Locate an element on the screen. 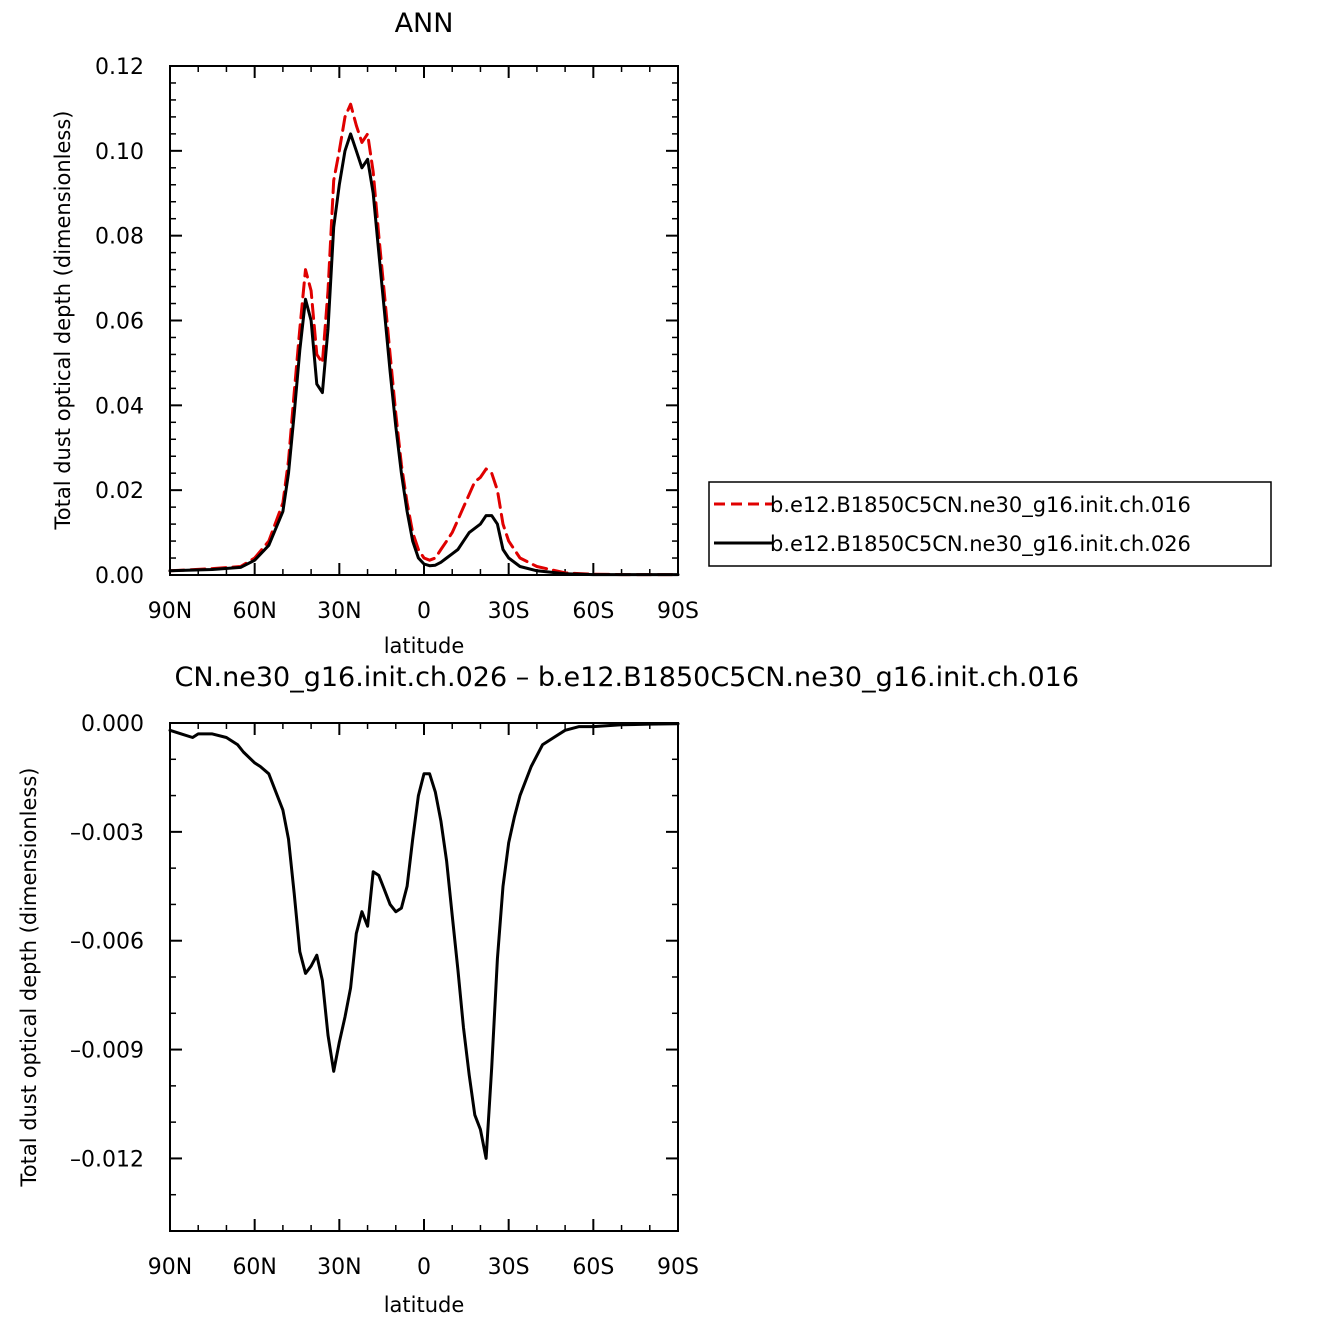 The height and width of the screenshot is (1325, 1322). y-tick-label: 0.06 is located at coordinates (119, 322).